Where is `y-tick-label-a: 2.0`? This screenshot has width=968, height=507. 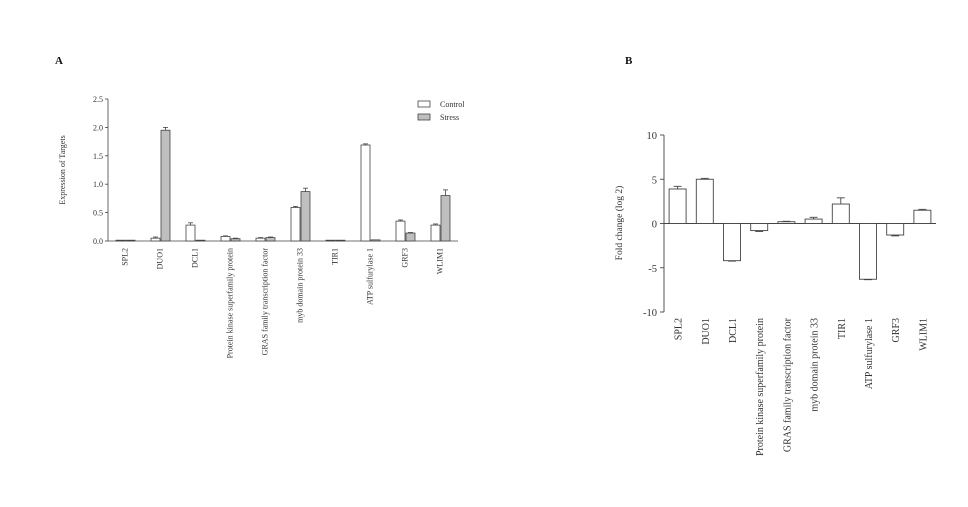 y-tick-label-a: 2.0 is located at coordinates (98, 127).